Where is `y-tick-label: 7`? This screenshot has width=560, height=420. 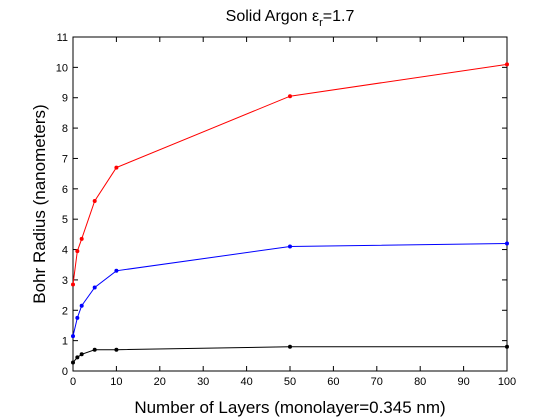
y-tick-label: 7 is located at coordinates (65, 159).